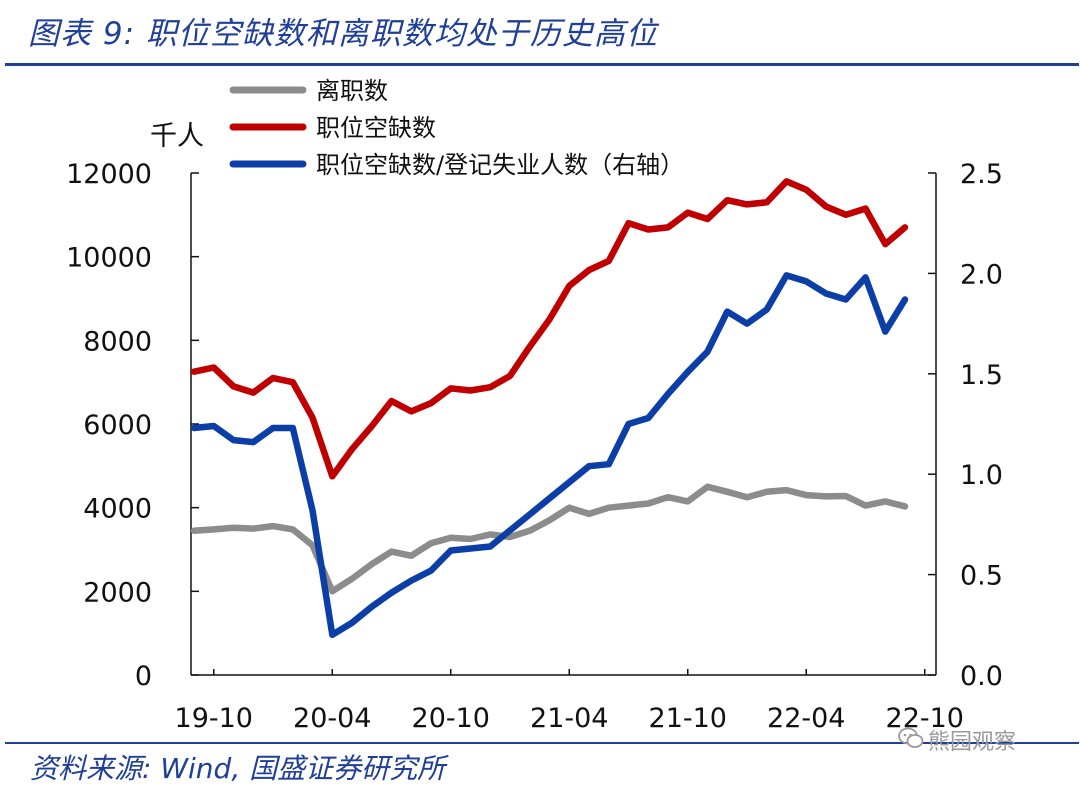 The width and height of the screenshot is (1080, 790). I want to click on left-axis-tick-label: 8000, so click(117, 341).